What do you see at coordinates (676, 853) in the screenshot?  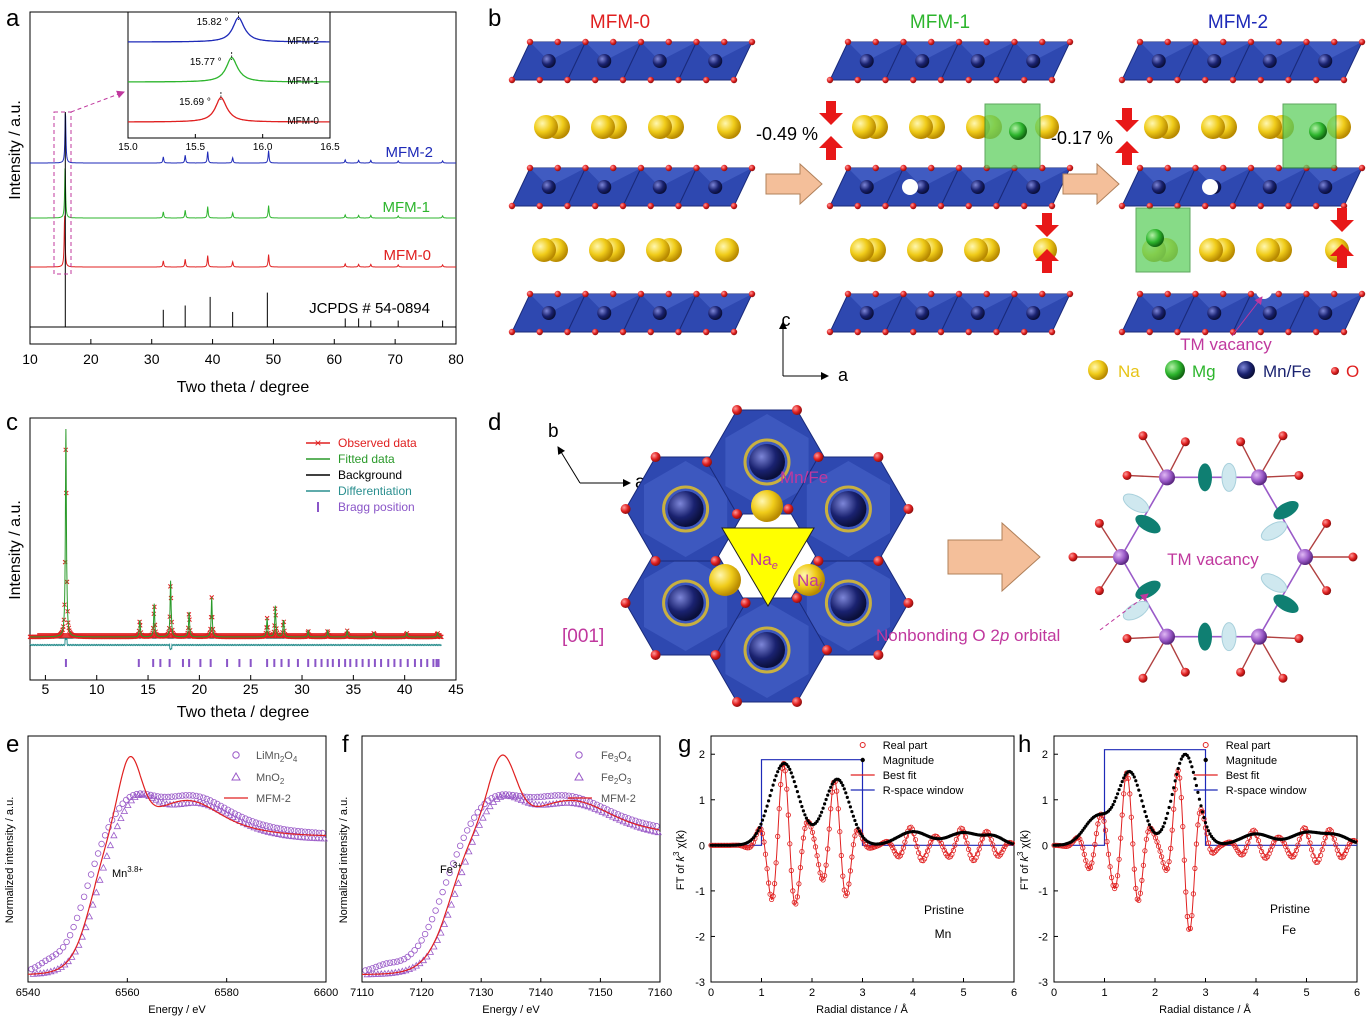 I see `panel-g-ylabel-c: 3` at bounding box center [676, 853].